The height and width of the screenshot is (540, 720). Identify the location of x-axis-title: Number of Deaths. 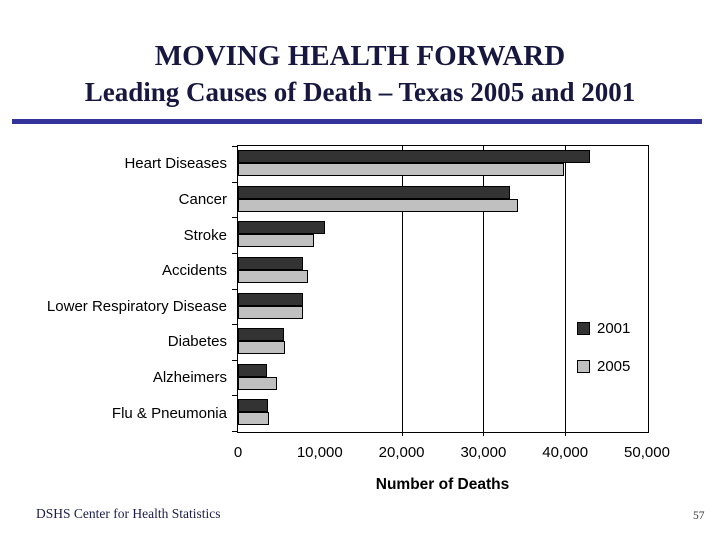
(442, 484).